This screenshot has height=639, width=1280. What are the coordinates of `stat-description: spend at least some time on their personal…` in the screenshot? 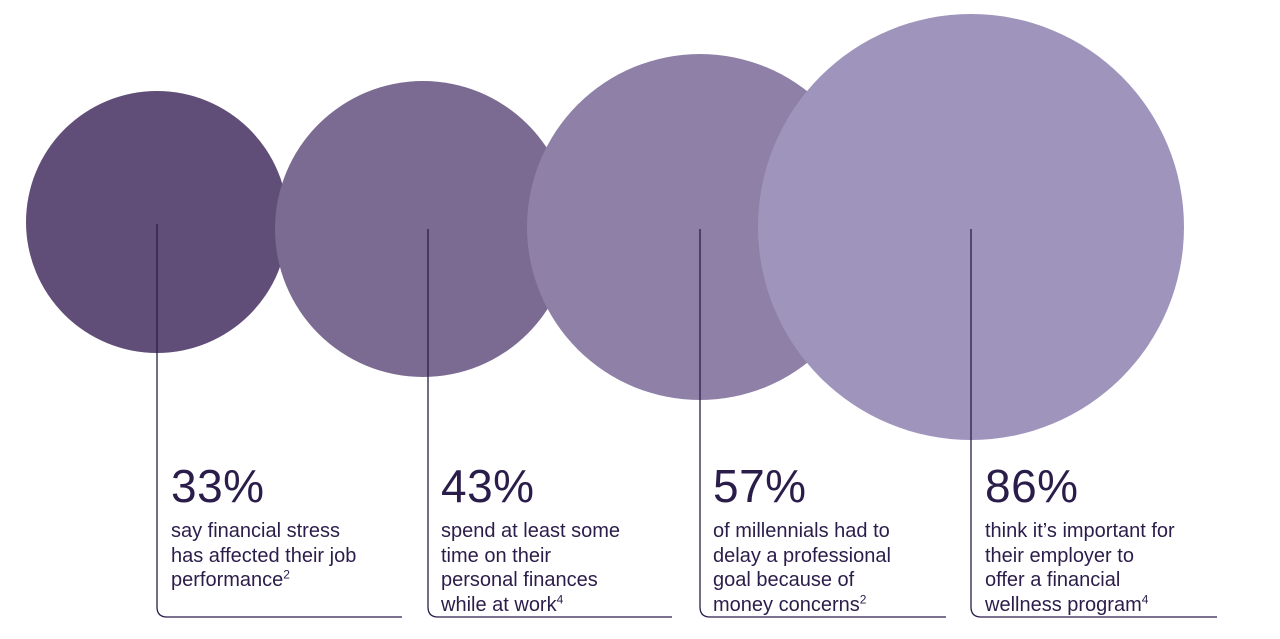 It's located at (530, 568).